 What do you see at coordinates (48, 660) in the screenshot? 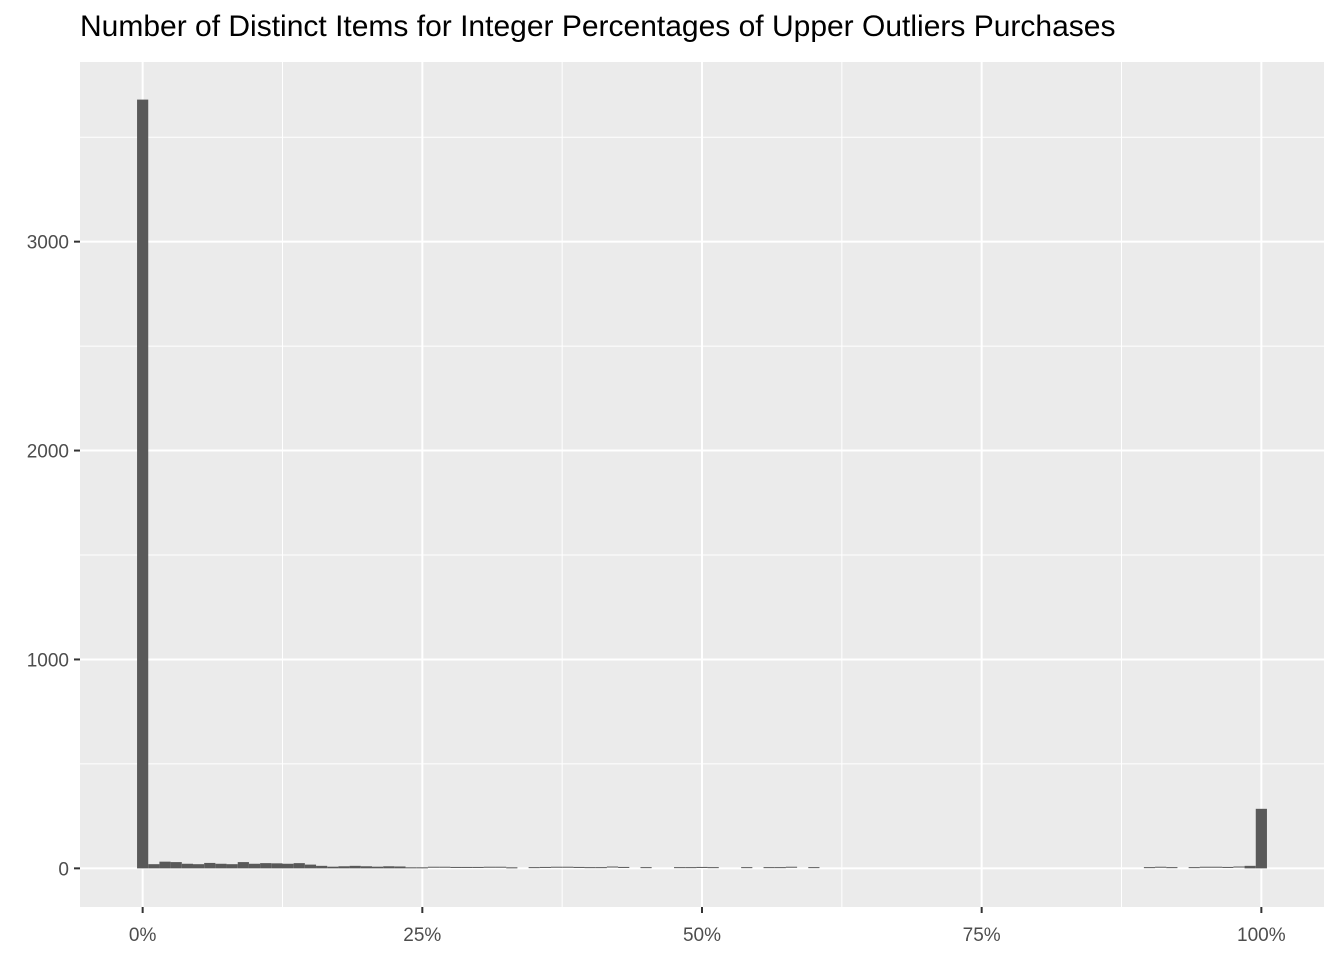
I see `y-tick-label: 1000` at bounding box center [48, 660].